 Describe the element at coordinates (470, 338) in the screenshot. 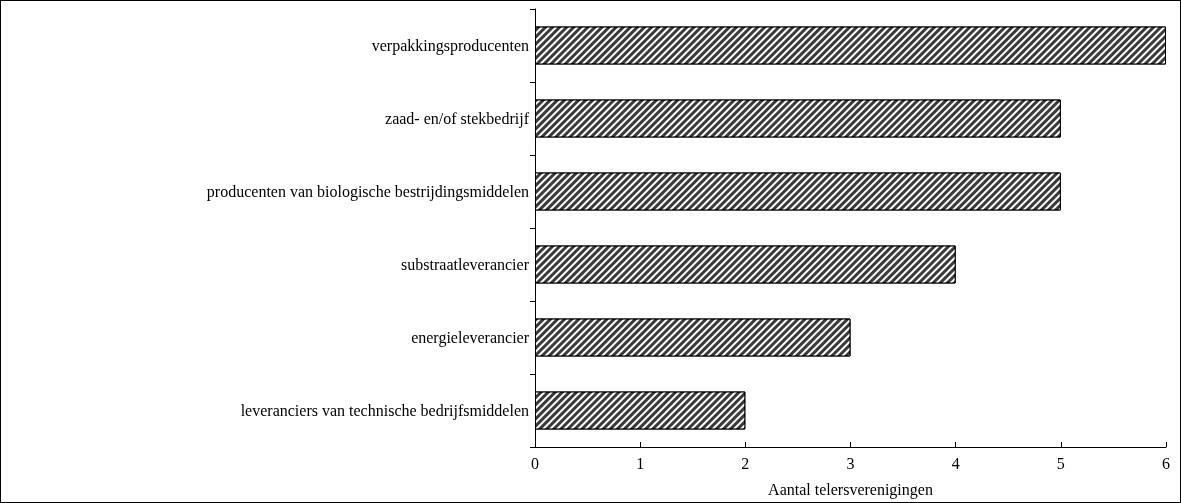

I see `y-tick-label: energieleverancier` at that location.